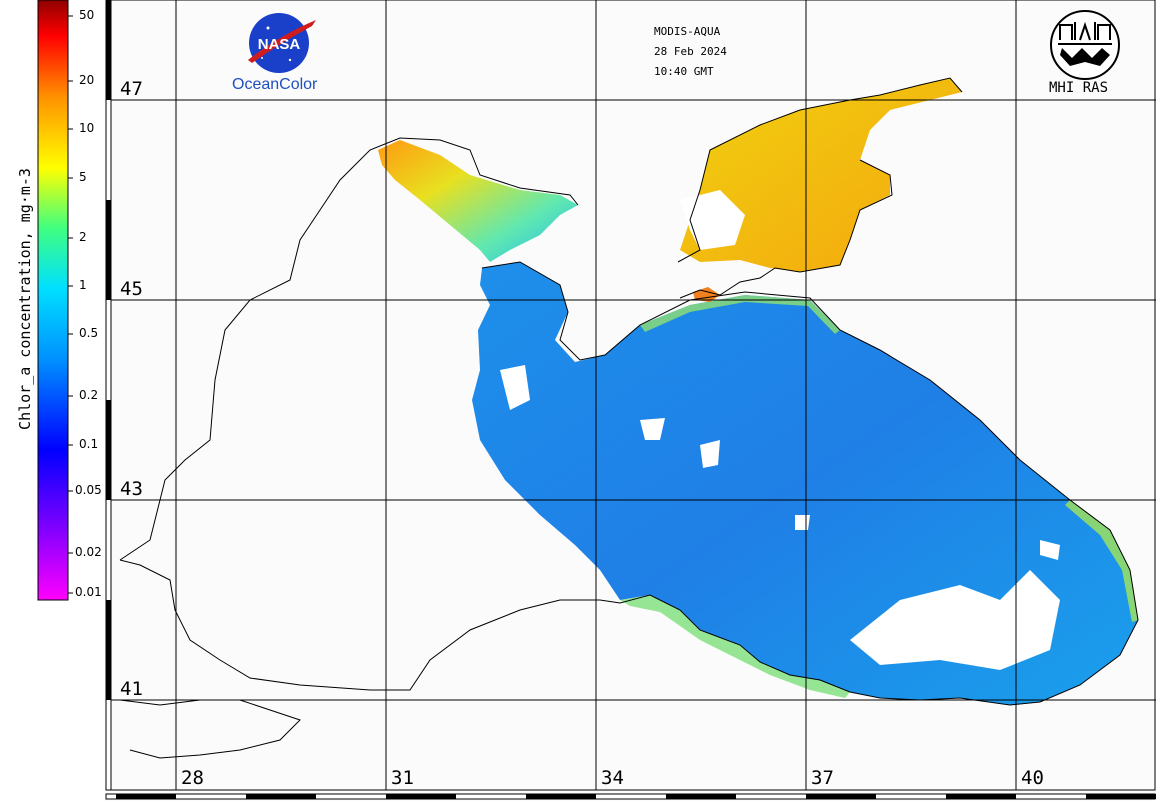 Image resolution: width=1156 pixels, height=801 pixels. I want to click on latitude-label: 43, so click(131, 489).